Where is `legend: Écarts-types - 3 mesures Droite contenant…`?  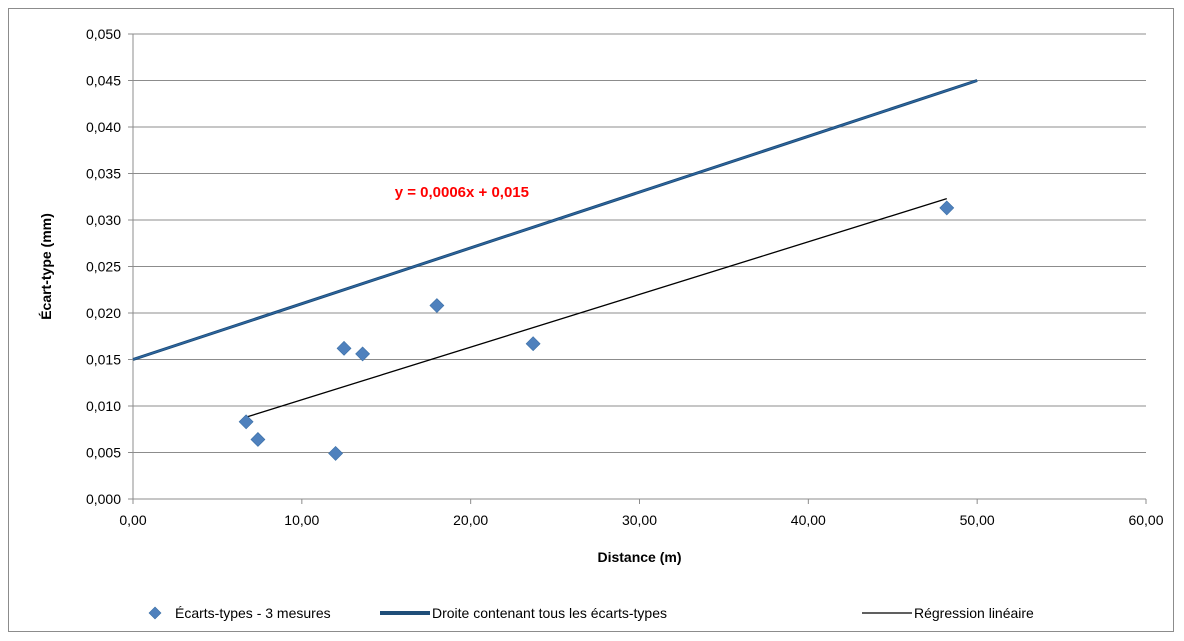
legend: Écarts-types - 3 mesures Droite contenant… is located at coordinates (591, 613).